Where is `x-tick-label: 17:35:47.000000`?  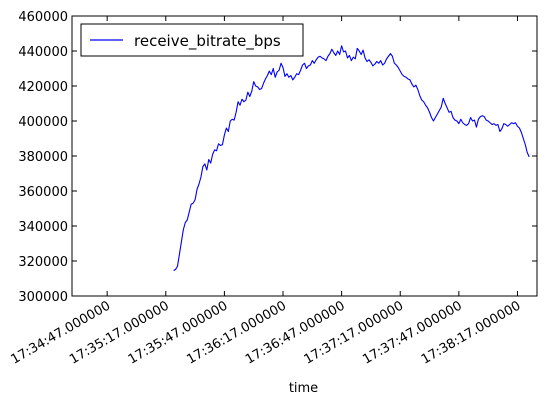
x-tick-label: 17:35:47.000000 is located at coordinates (178, 332).